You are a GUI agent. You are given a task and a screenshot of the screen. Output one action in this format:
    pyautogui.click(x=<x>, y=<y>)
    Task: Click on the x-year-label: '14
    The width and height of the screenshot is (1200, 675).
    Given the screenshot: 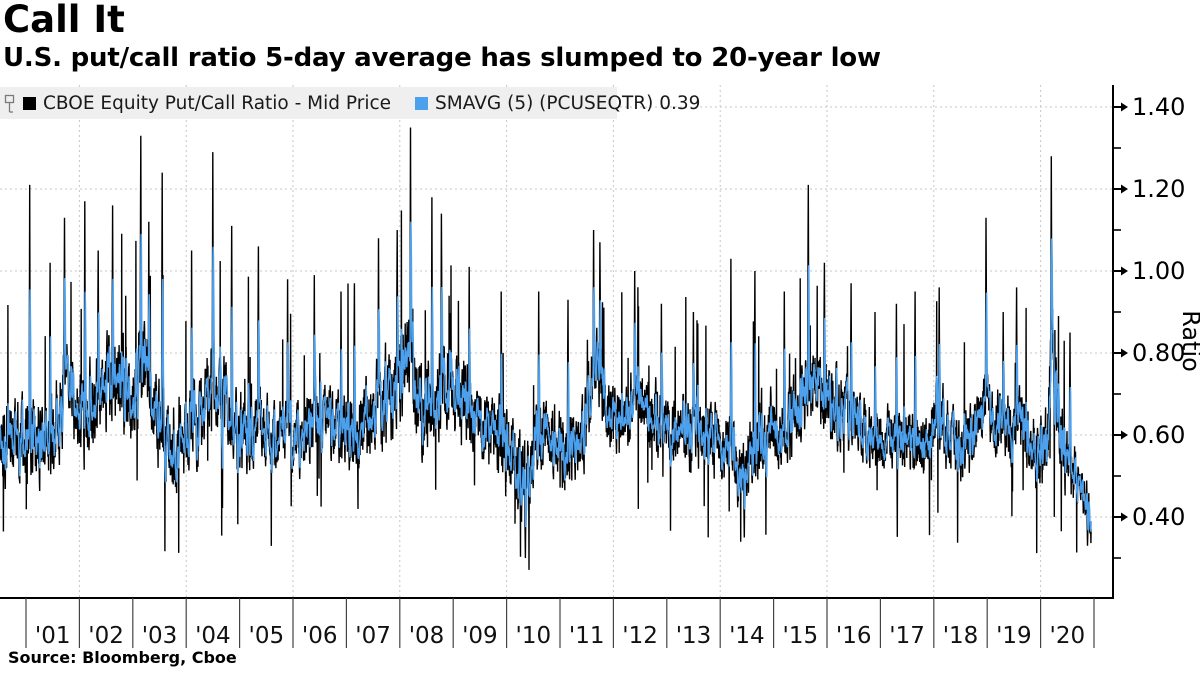 What is the action you would take?
    pyautogui.click(x=747, y=636)
    